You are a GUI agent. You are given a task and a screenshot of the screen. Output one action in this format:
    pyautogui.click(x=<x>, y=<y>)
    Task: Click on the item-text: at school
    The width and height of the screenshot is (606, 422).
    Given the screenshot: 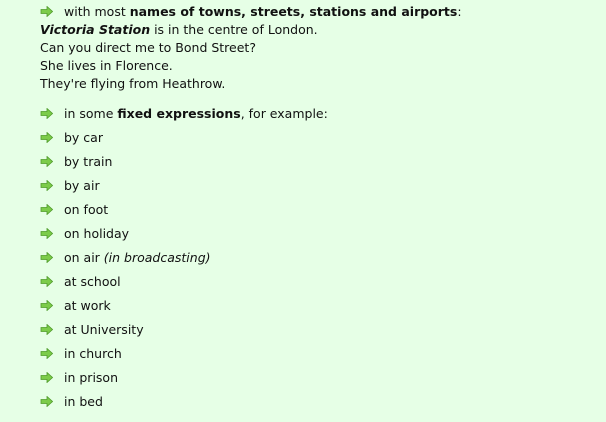 What is the action you would take?
    pyautogui.click(x=92, y=281)
    